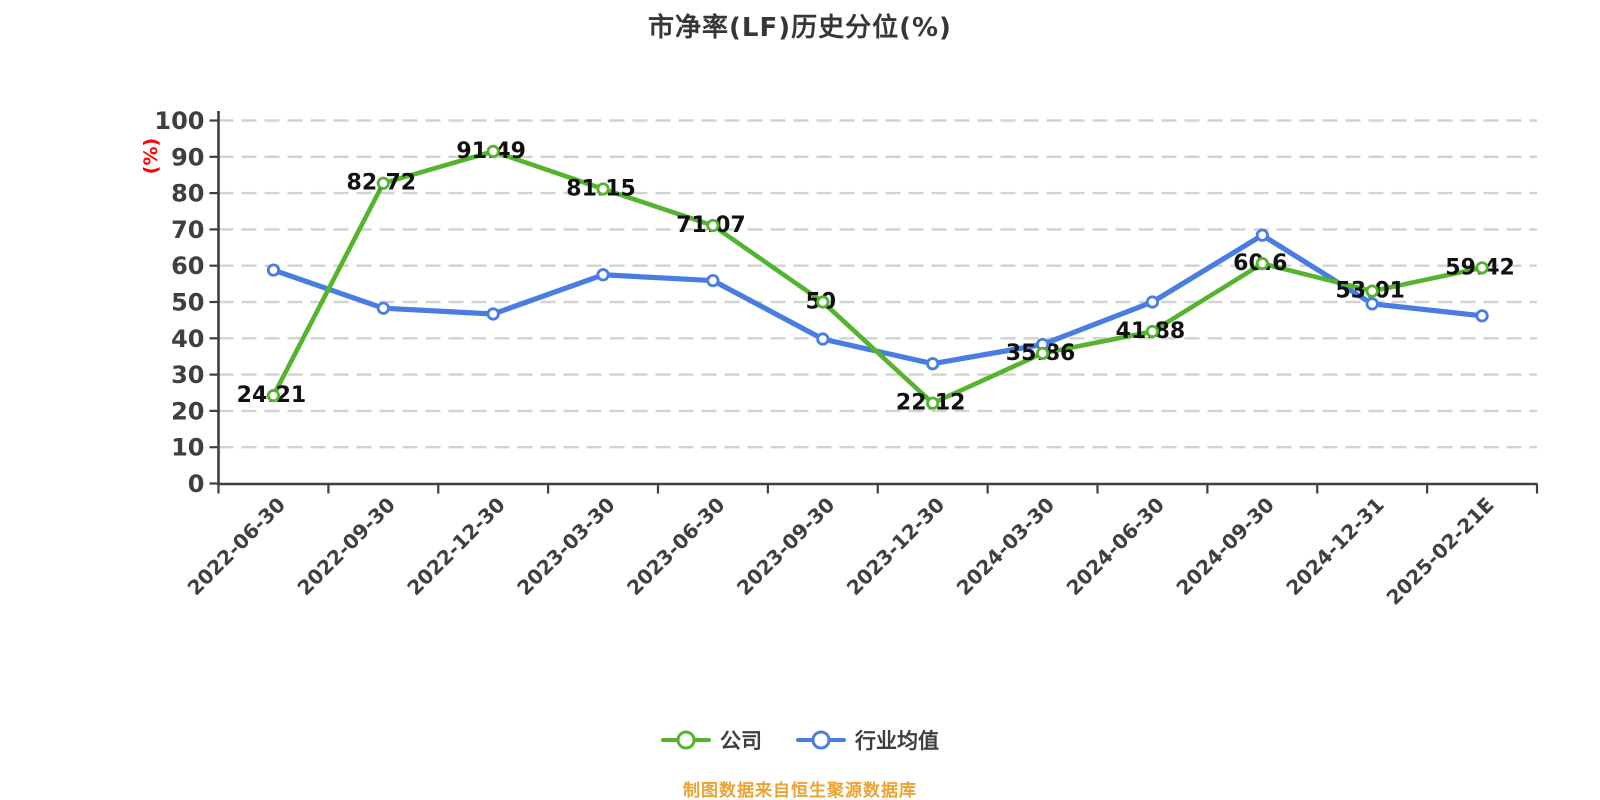 This screenshot has height=800, width=1600. Describe the element at coordinates (895, 546) in the screenshot. I see `x-tick-label: 2023-12-30` at that location.